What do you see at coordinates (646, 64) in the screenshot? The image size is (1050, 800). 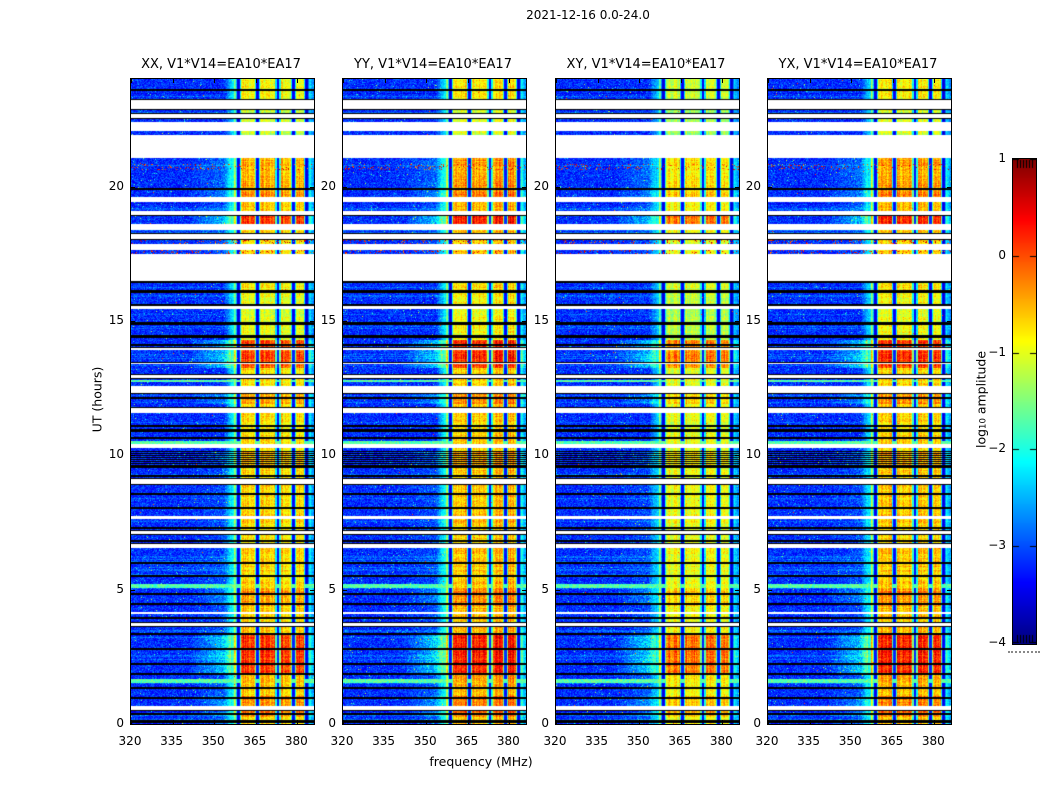 I see `subplot-title-xy: XY, V1*V14=EA10*EA17` at bounding box center [646, 64].